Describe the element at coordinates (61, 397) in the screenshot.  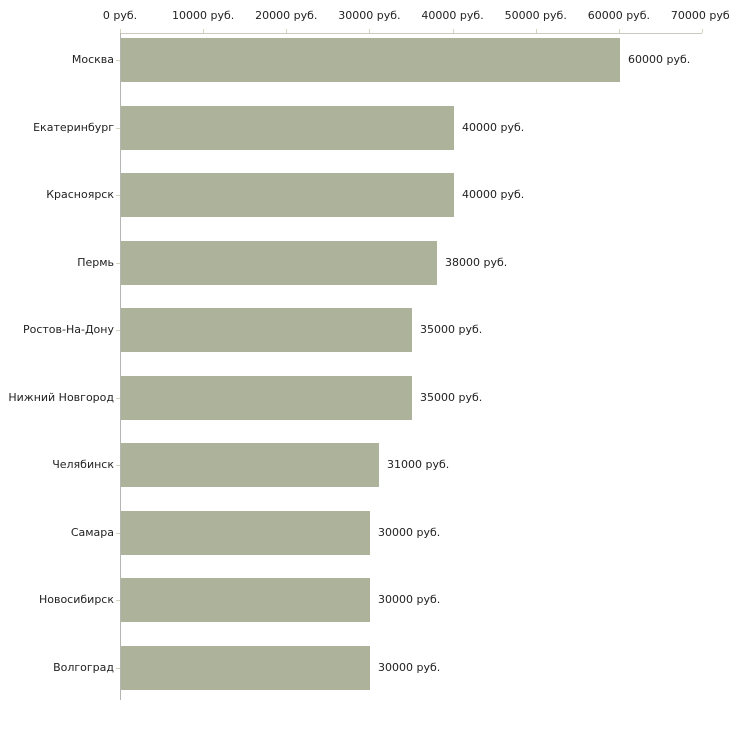
I see `category-label: Нижний Новгород` at that location.